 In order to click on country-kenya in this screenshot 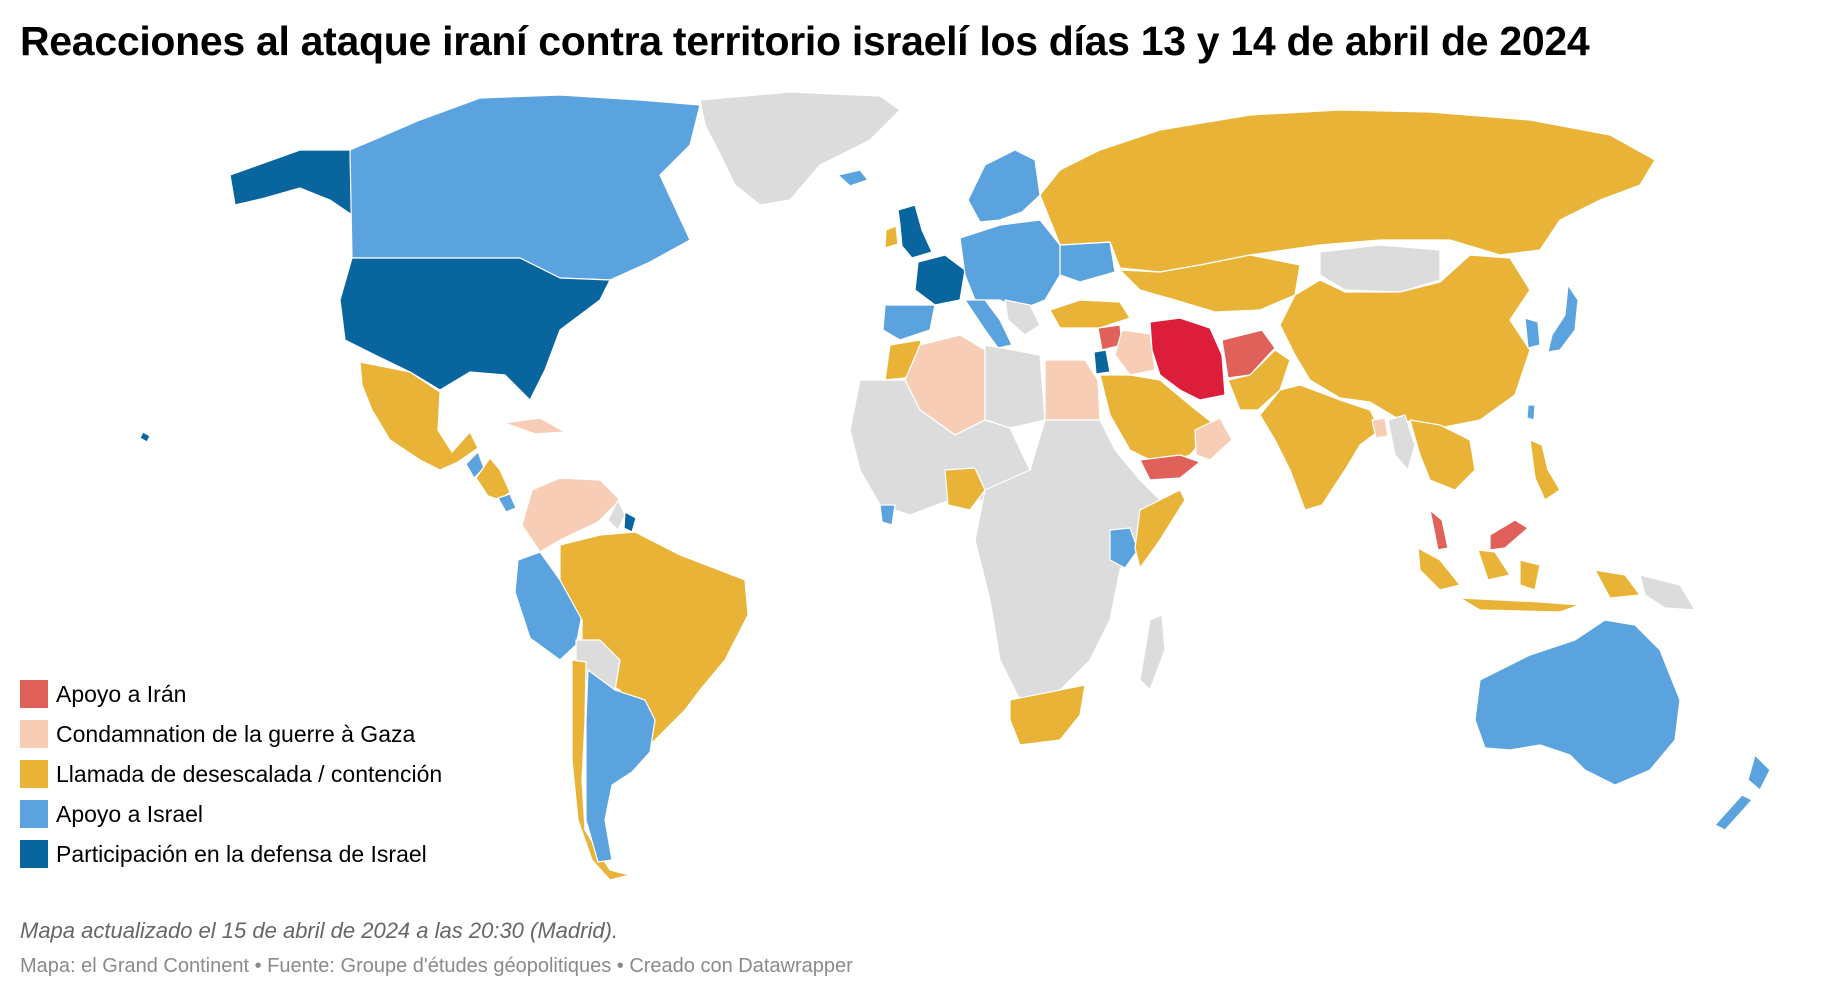, I will do `click(1124, 548)`.